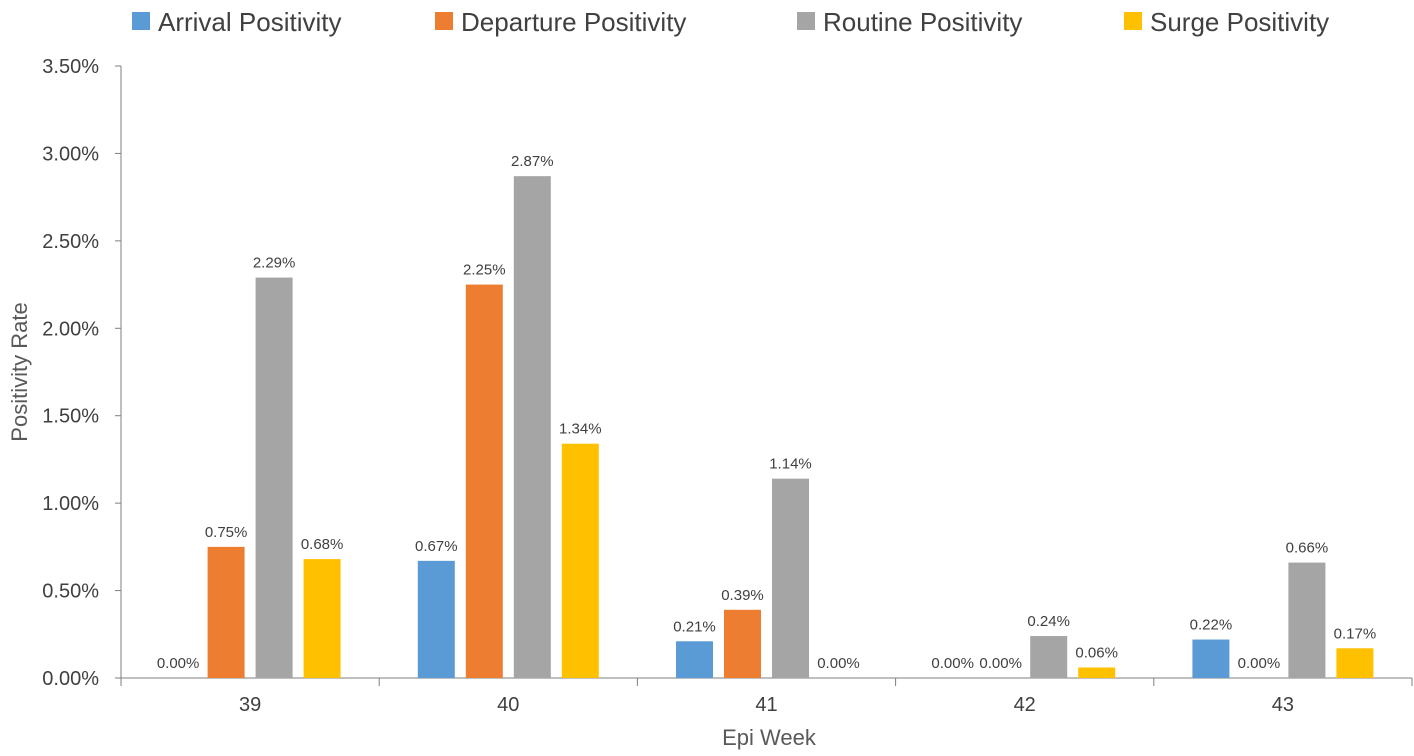 This screenshot has height=756, width=1414. What do you see at coordinates (1211, 625) in the screenshot?
I see `data-label: 0.22%` at bounding box center [1211, 625].